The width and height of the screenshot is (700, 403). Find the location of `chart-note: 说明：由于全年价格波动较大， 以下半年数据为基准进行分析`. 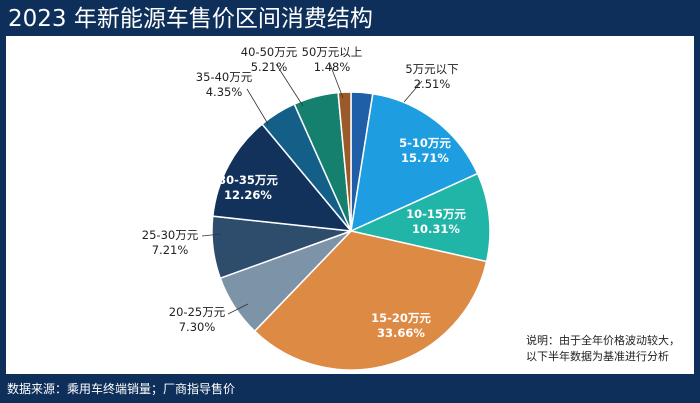

chart-note: 说明：由于全年价格波动较大， 以下半年数据为基准进行分析 is located at coordinates (608, 349).